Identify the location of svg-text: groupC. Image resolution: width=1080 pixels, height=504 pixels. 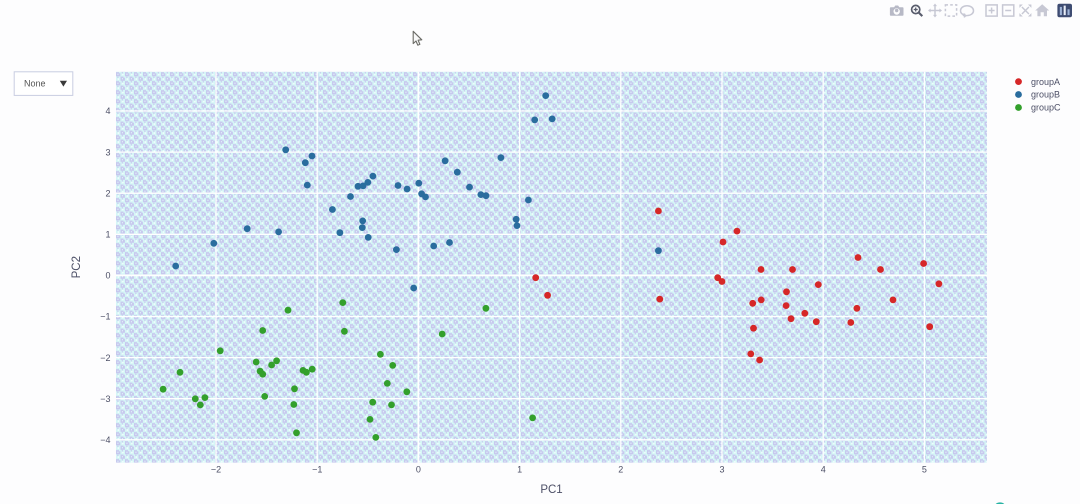
(1046, 108).